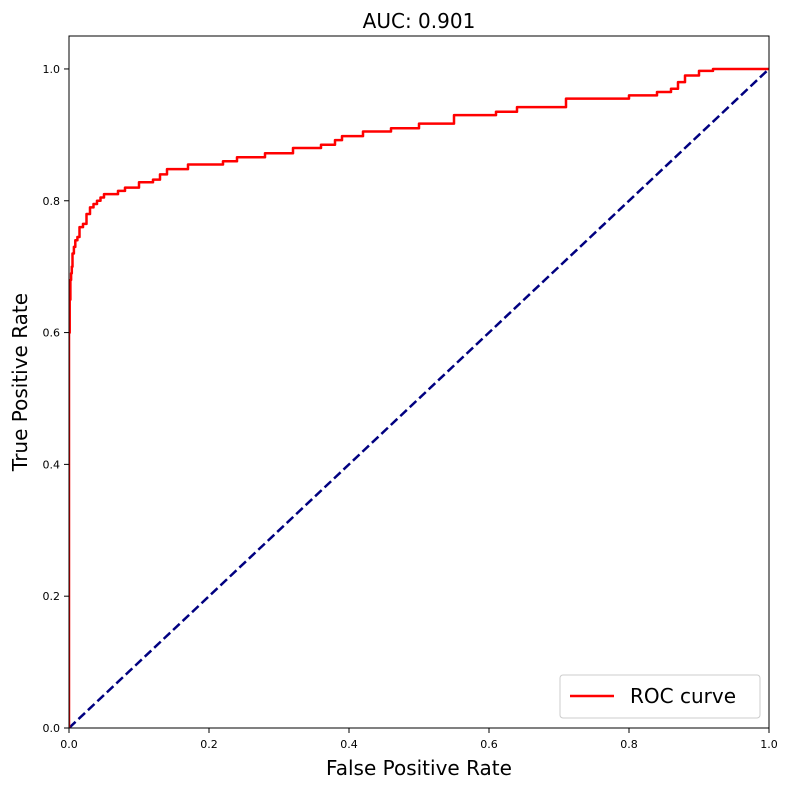 The height and width of the screenshot is (790, 790). I want to click on x-axis-ticks: 0.0 0.2 0.4 0.6 0.8 1.0, so click(419, 739).